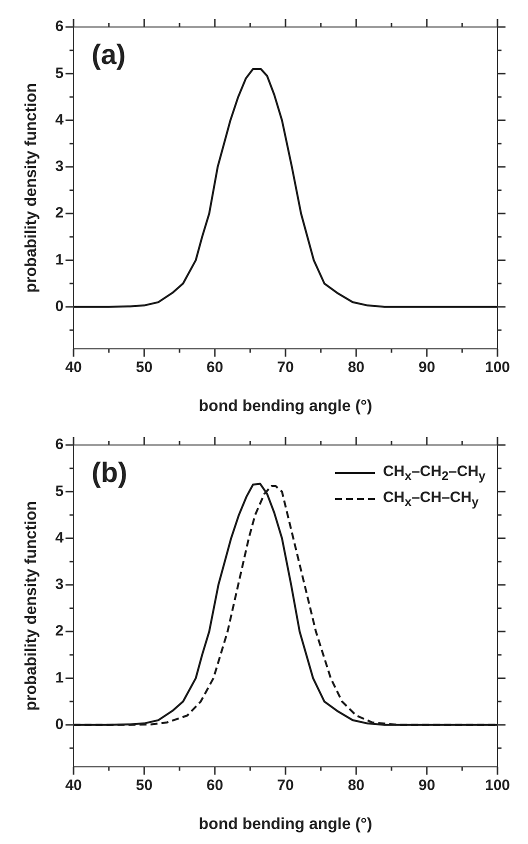 The width and height of the screenshot is (528, 844). Describe the element at coordinates (434, 473) in the screenshot. I see `legend-label: CH$_{x}$–CH$_{2}$–CH$_{y}$` at that location.